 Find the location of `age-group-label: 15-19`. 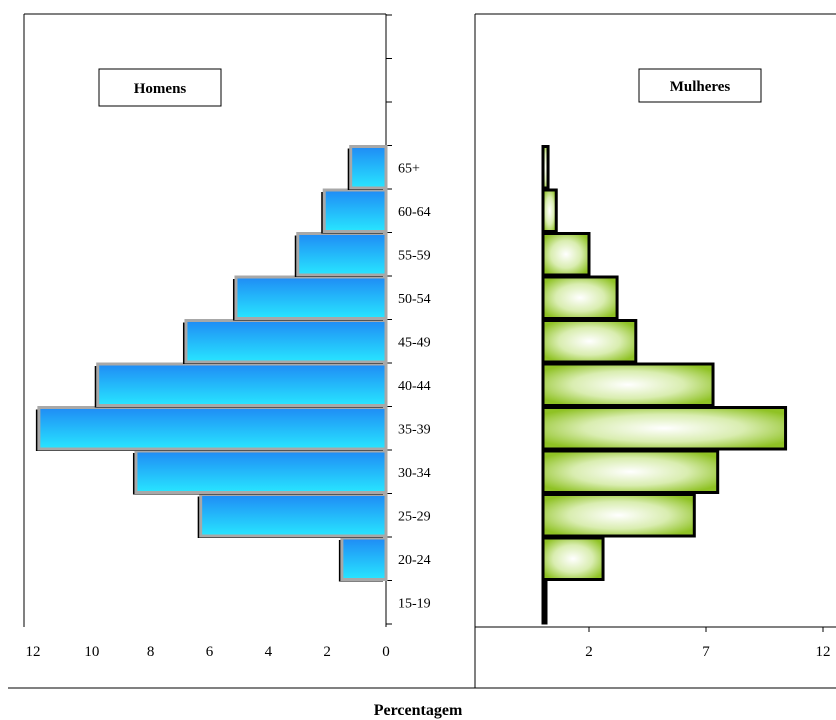

age-group-label: 15-19 is located at coordinates (414, 603).